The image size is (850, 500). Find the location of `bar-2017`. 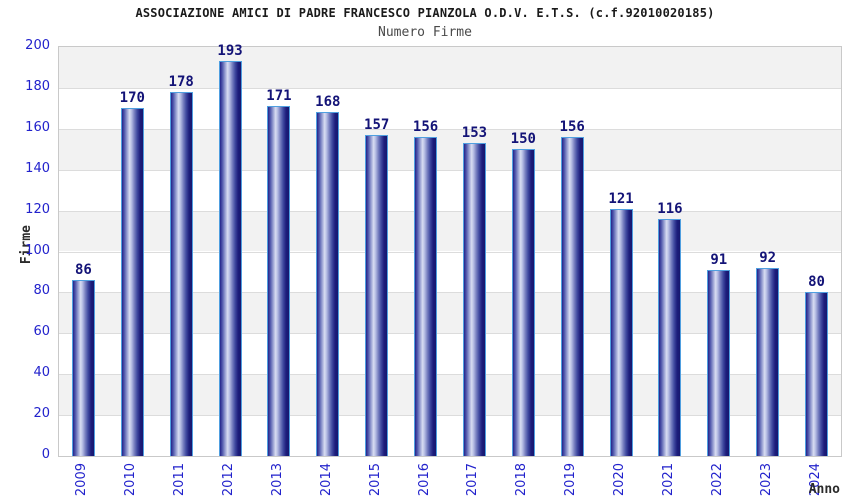

bar-2017 is located at coordinates (474, 299).